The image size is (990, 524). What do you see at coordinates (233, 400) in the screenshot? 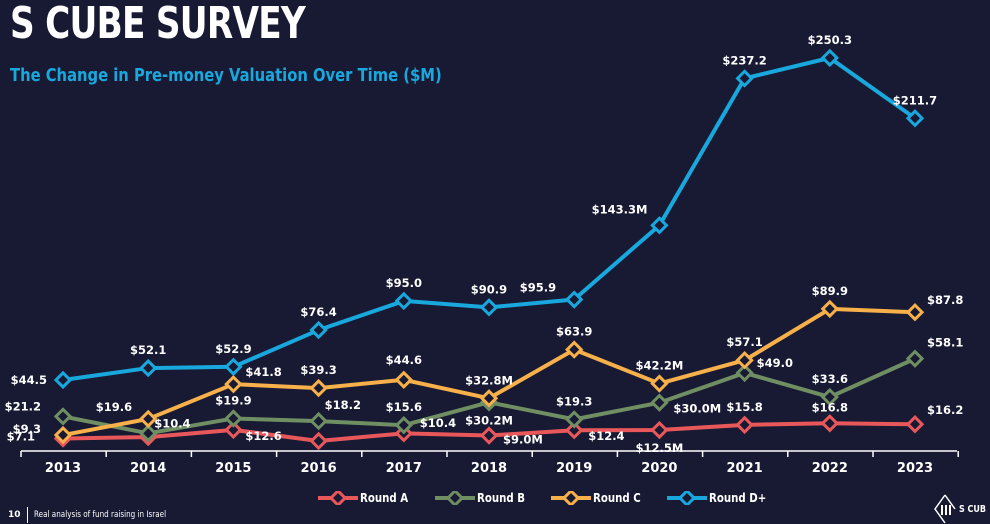
I see `data-label: $19.9` at bounding box center [233, 400].